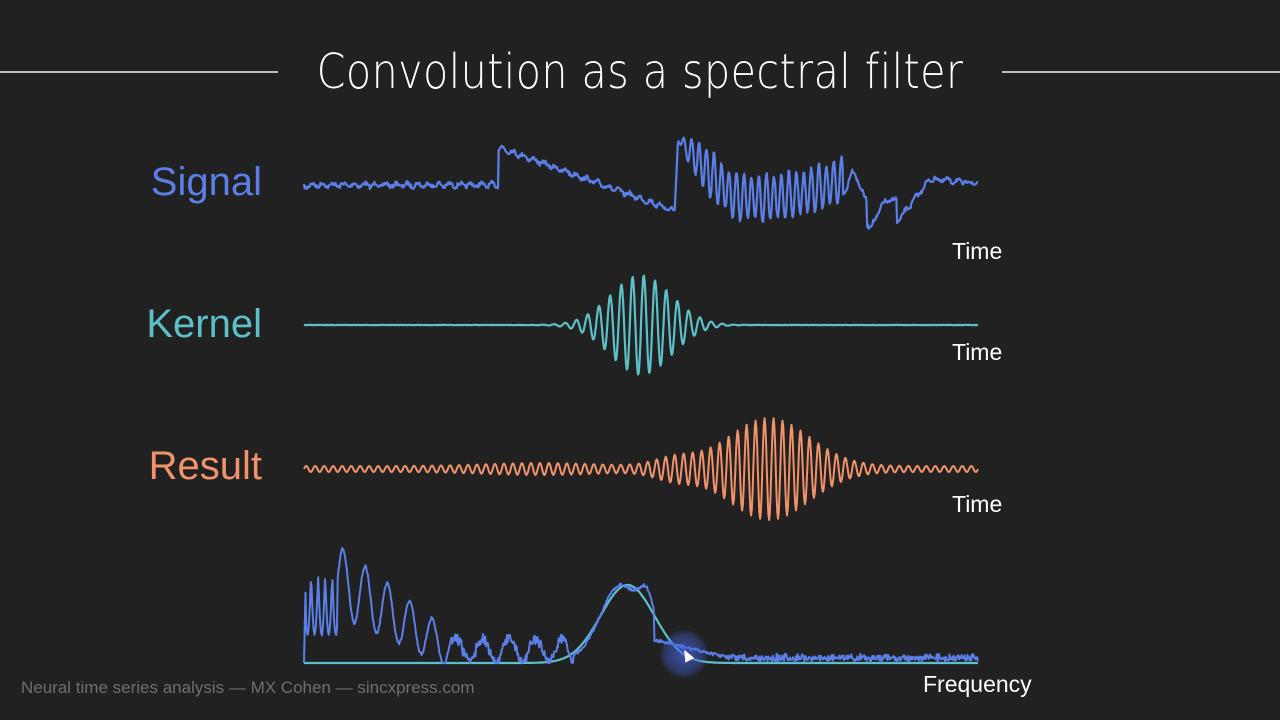 The width and height of the screenshot is (1280, 720). I want to click on signal-spectrum-line, so click(641, 605).